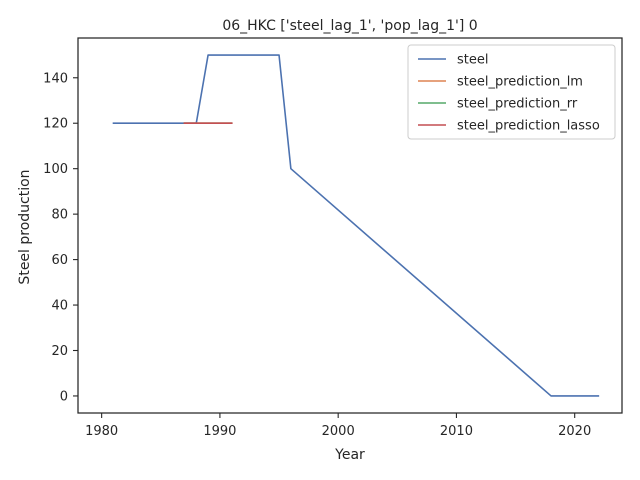 The width and height of the screenshot is (640, 480). Describe the element at coordinates (55, 124) in the screenshot. I see `y-tick-label: 120` at that location.